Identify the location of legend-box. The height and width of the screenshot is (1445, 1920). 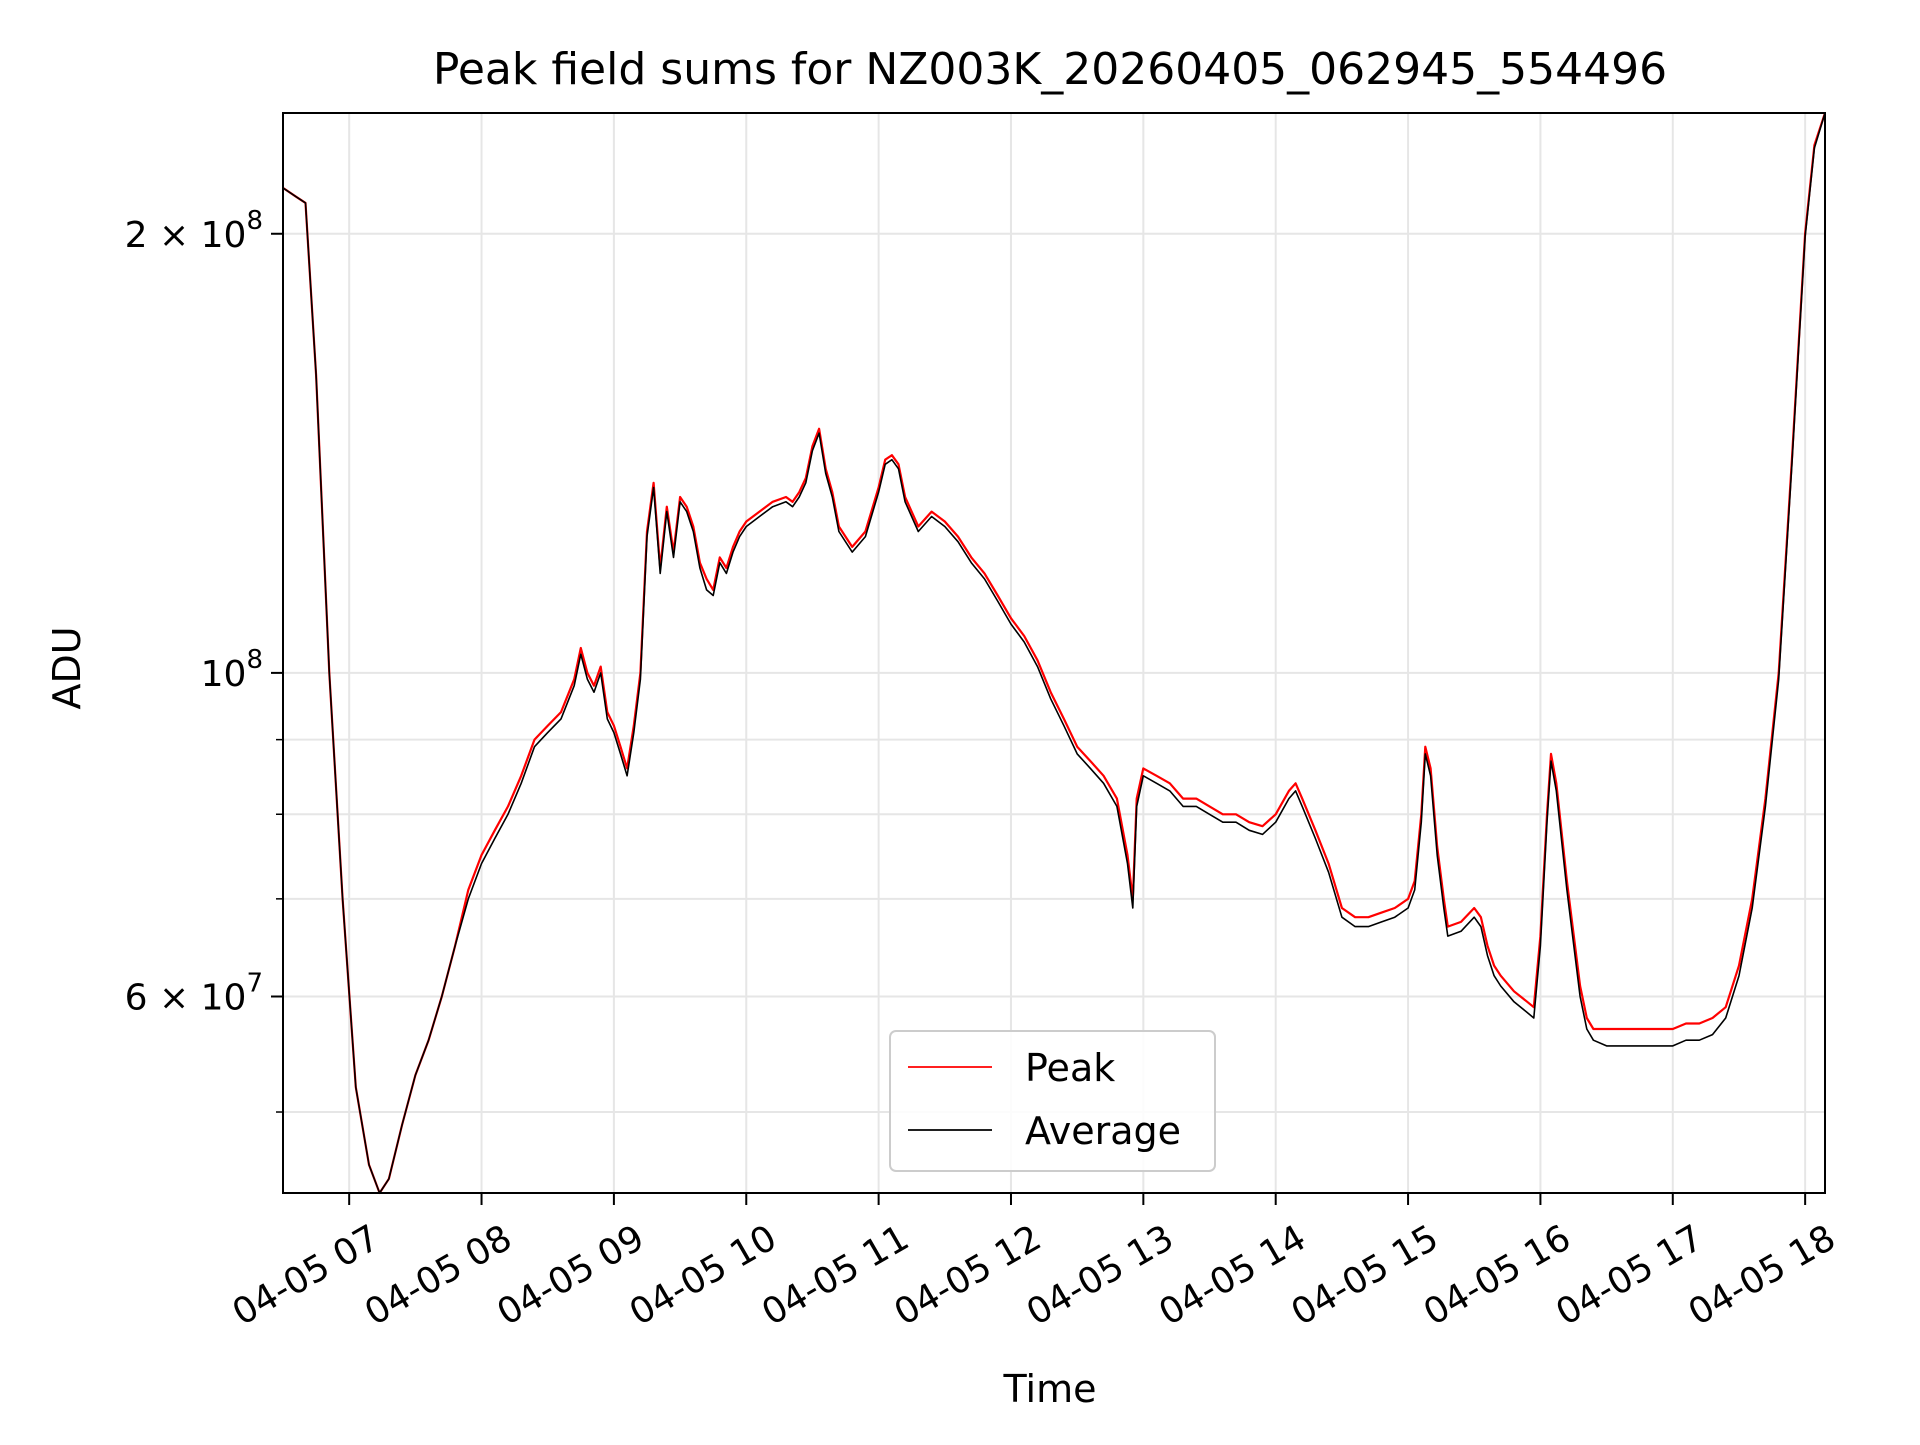
(1052, 1101).